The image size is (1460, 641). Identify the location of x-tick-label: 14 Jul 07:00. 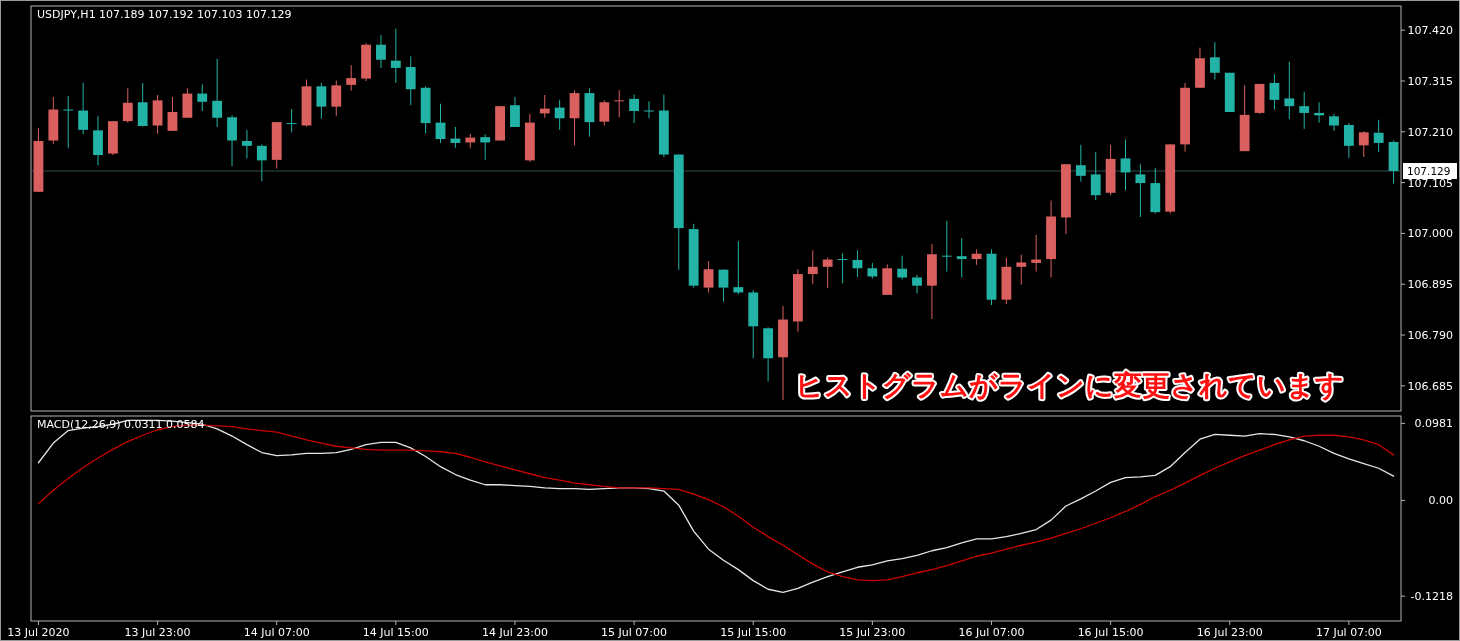
(276, 632).